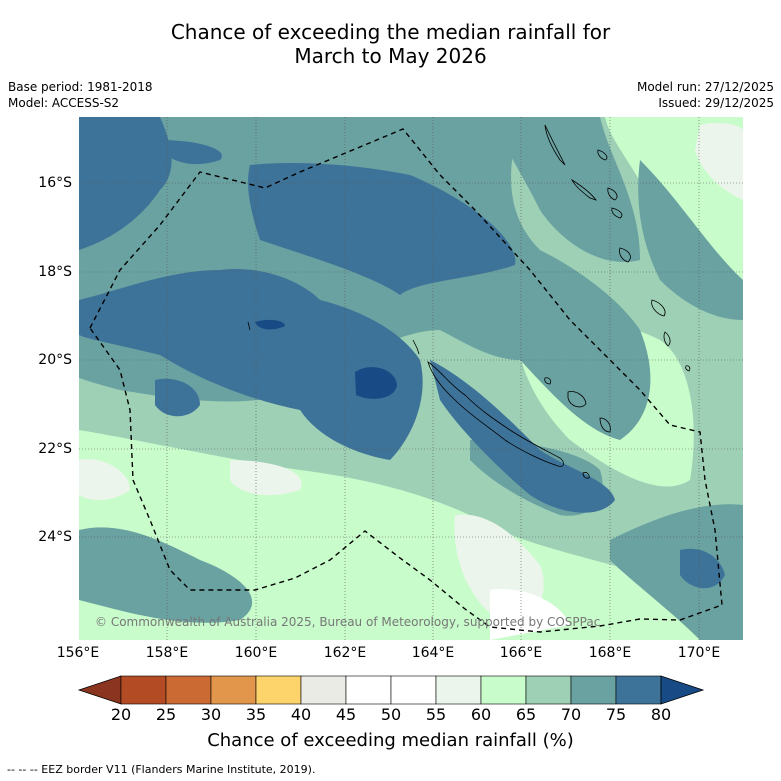 The height and width of the screenshot is (781, 781). I want to click on cb-tick-65: 65, so click(526, 714).